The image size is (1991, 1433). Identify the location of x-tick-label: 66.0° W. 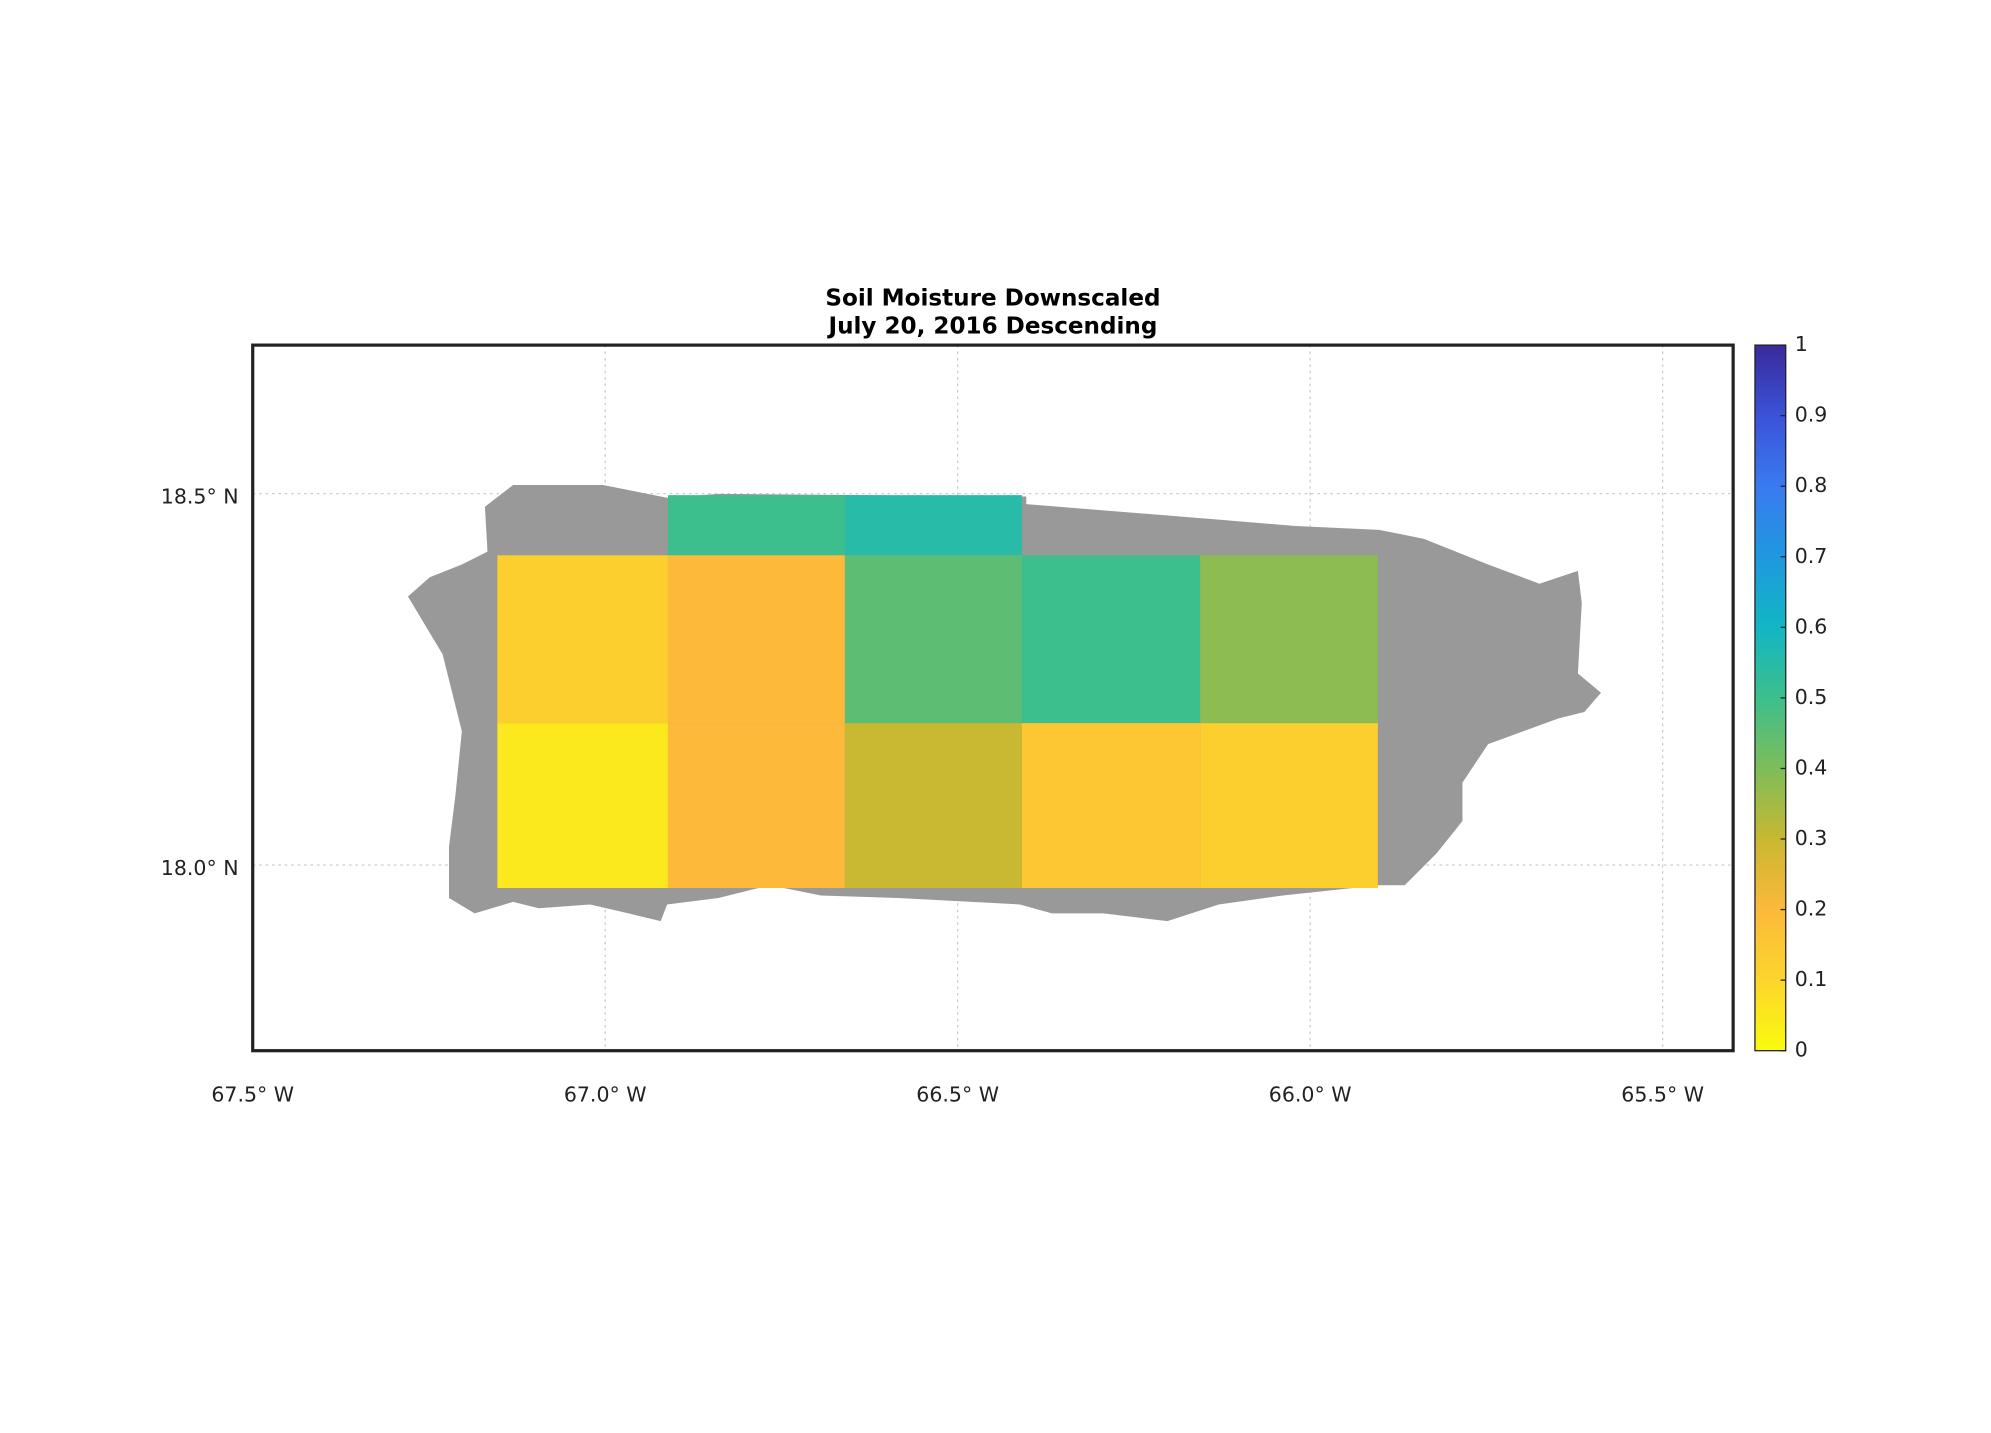
(1310, 1095).